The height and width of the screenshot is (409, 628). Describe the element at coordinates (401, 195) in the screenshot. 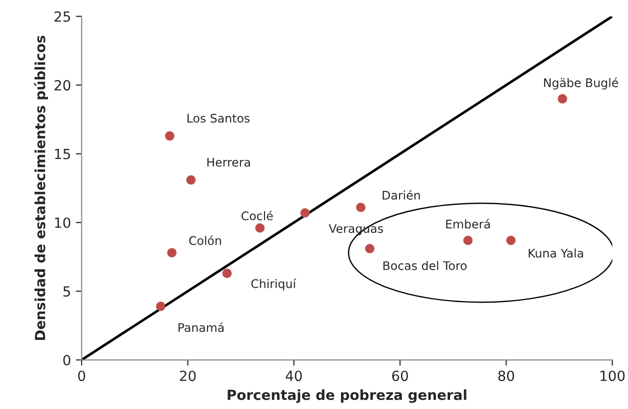

I see `annotation: Darién` at that location.